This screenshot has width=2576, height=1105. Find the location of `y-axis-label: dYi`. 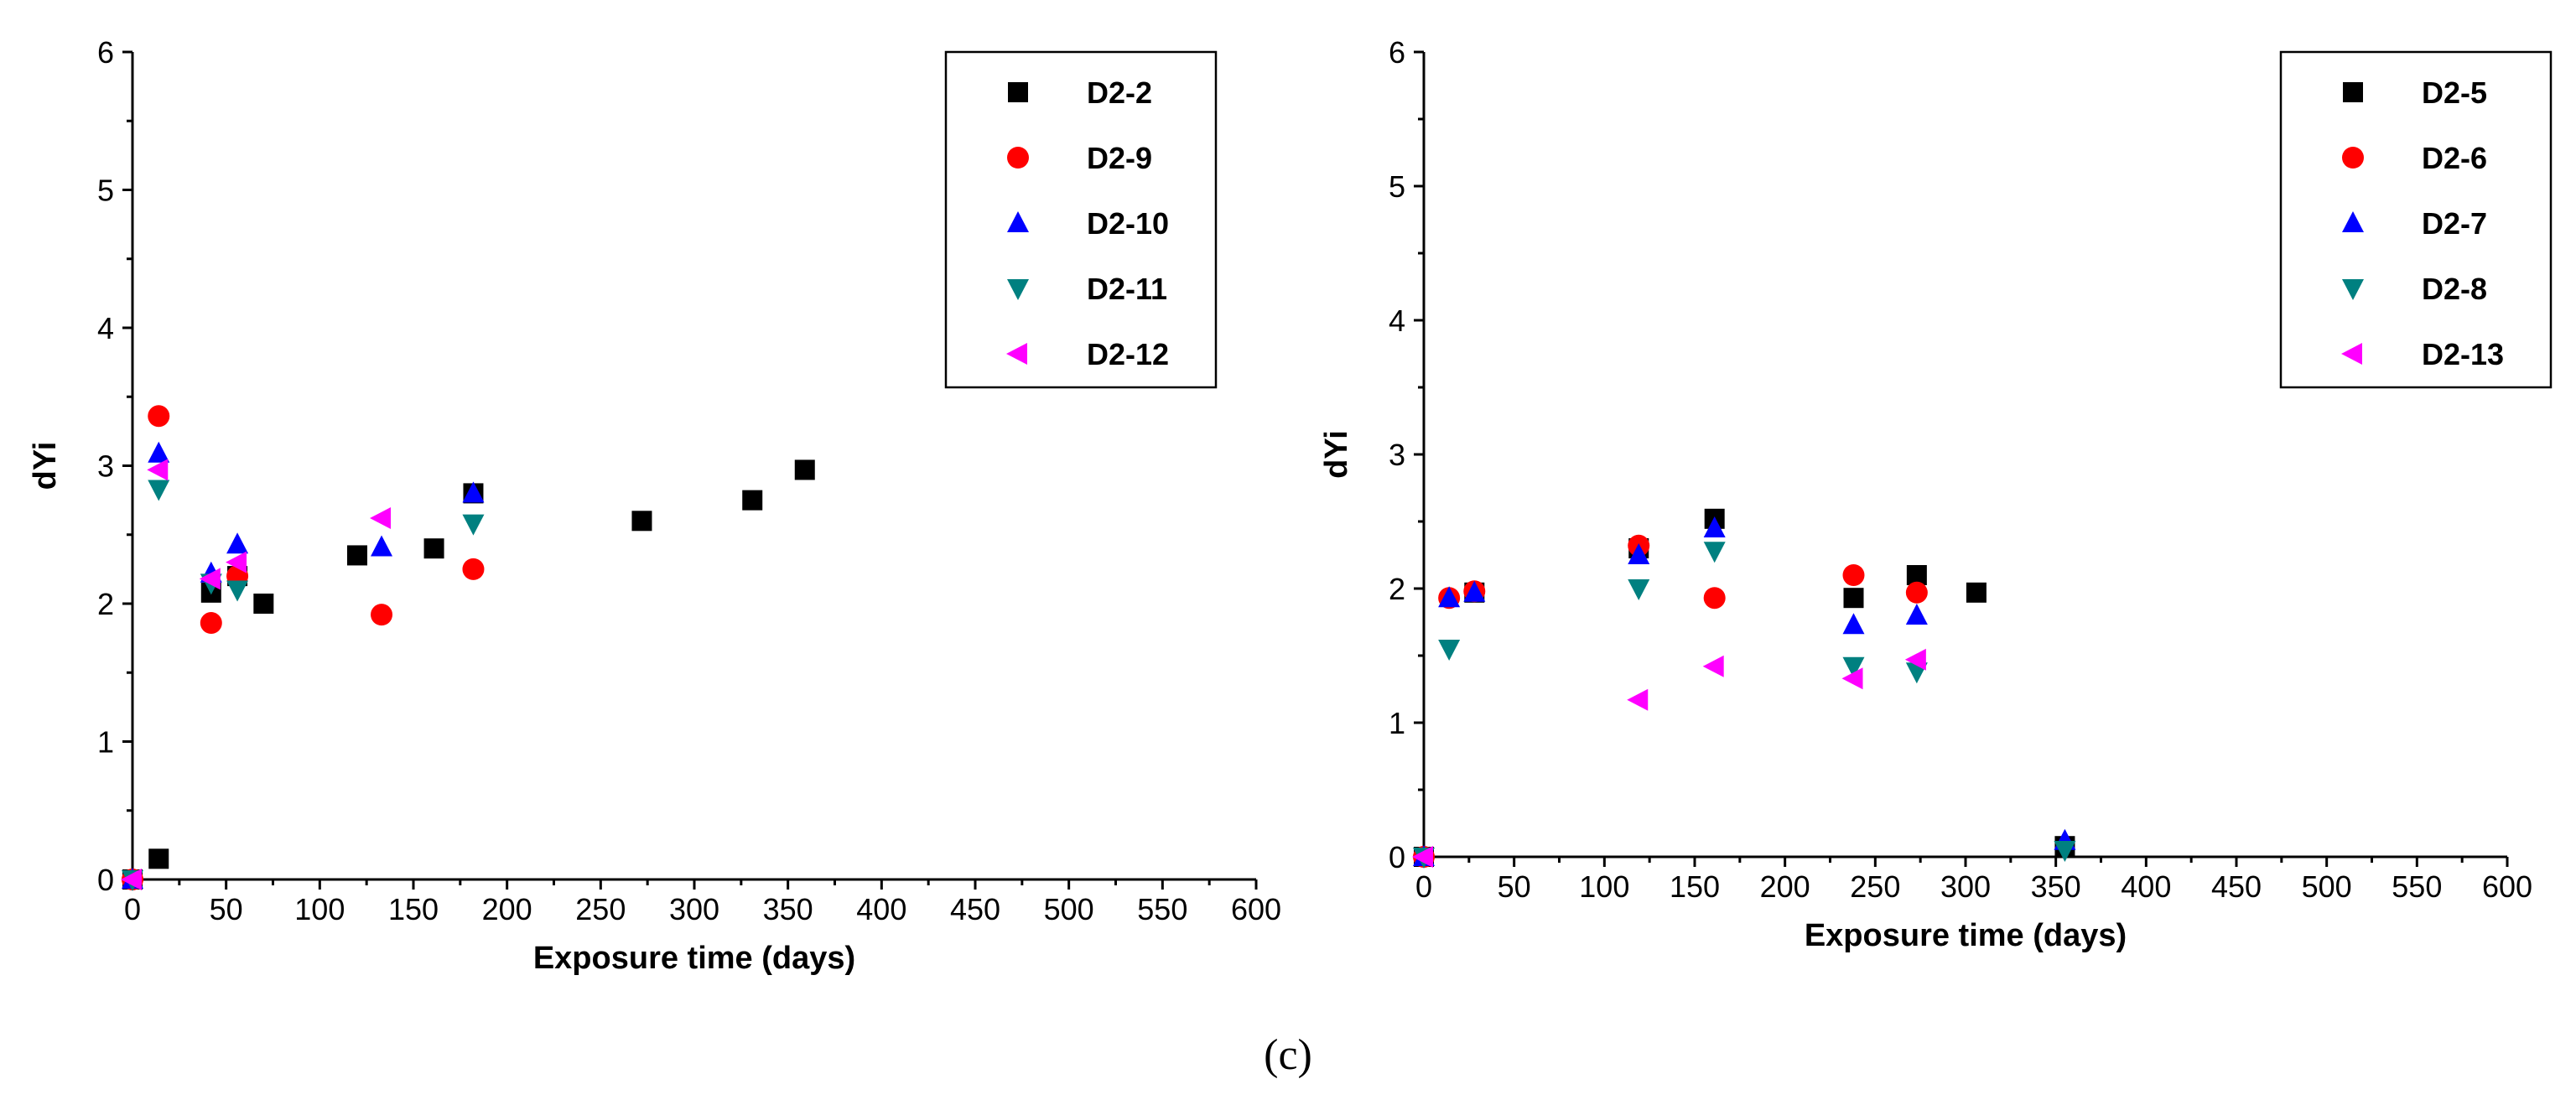

y-axis-label: dYi is located at coordinates (45, 466).